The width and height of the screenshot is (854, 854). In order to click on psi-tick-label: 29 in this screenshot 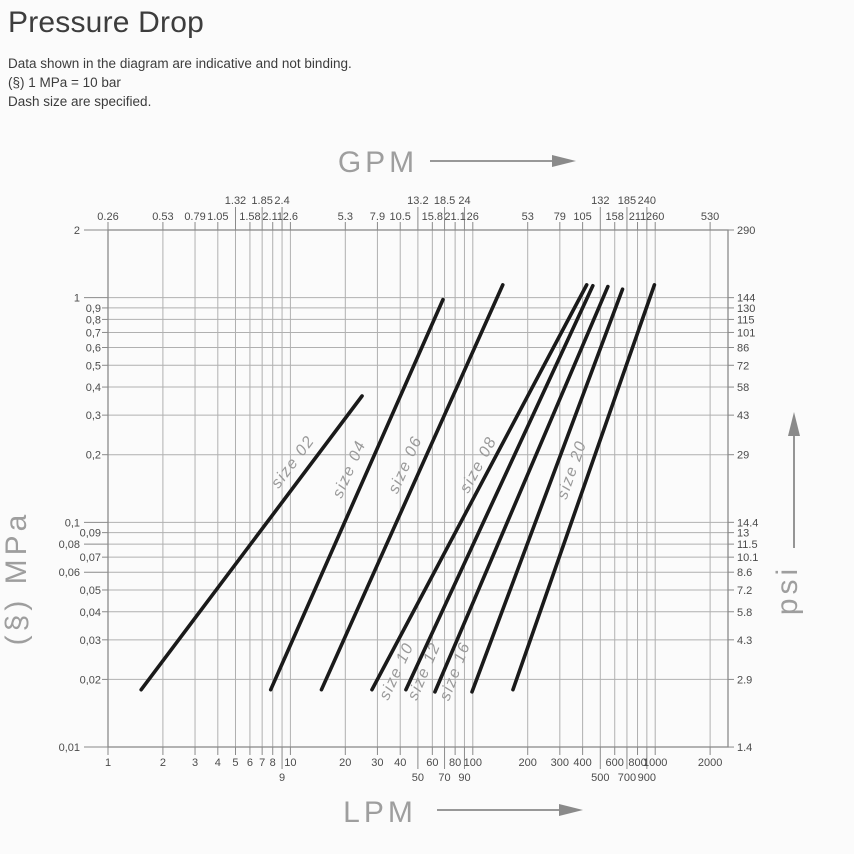, I will do `click(743, 456)`.